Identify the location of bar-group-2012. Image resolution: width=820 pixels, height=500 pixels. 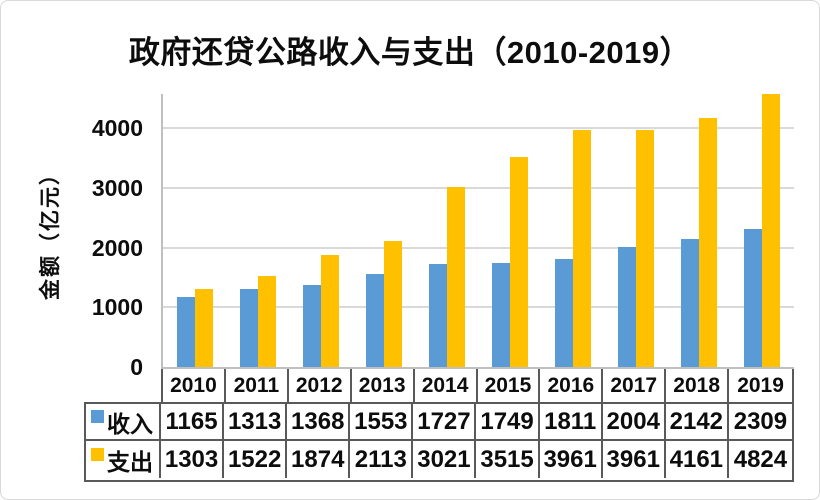
(320, 230).